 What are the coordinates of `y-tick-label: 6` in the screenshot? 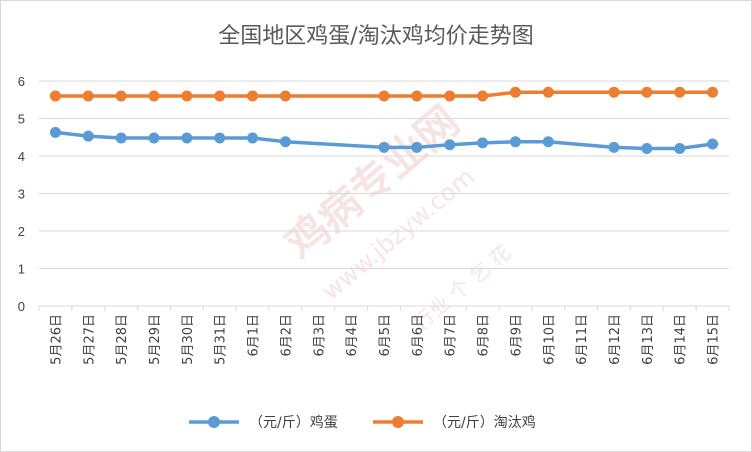 It's located at (21, 81).